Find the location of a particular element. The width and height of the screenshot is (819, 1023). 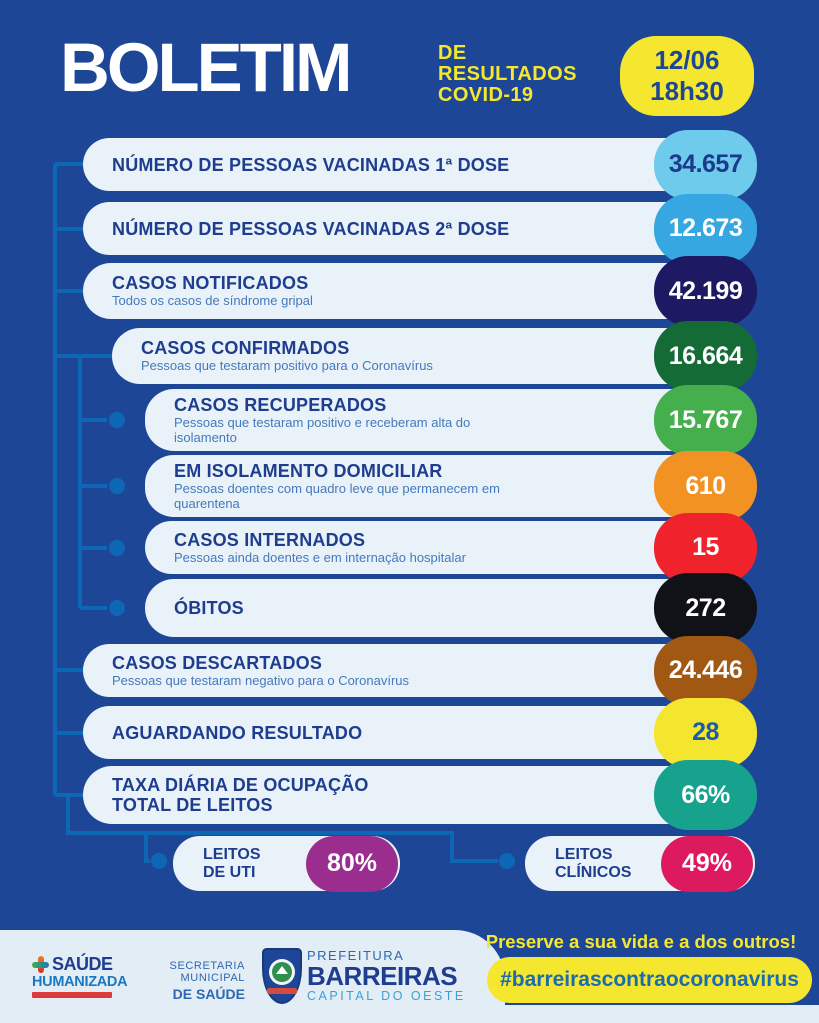

card-title: LEITOS CLÍNICOS is located at coordinates (578, 863).